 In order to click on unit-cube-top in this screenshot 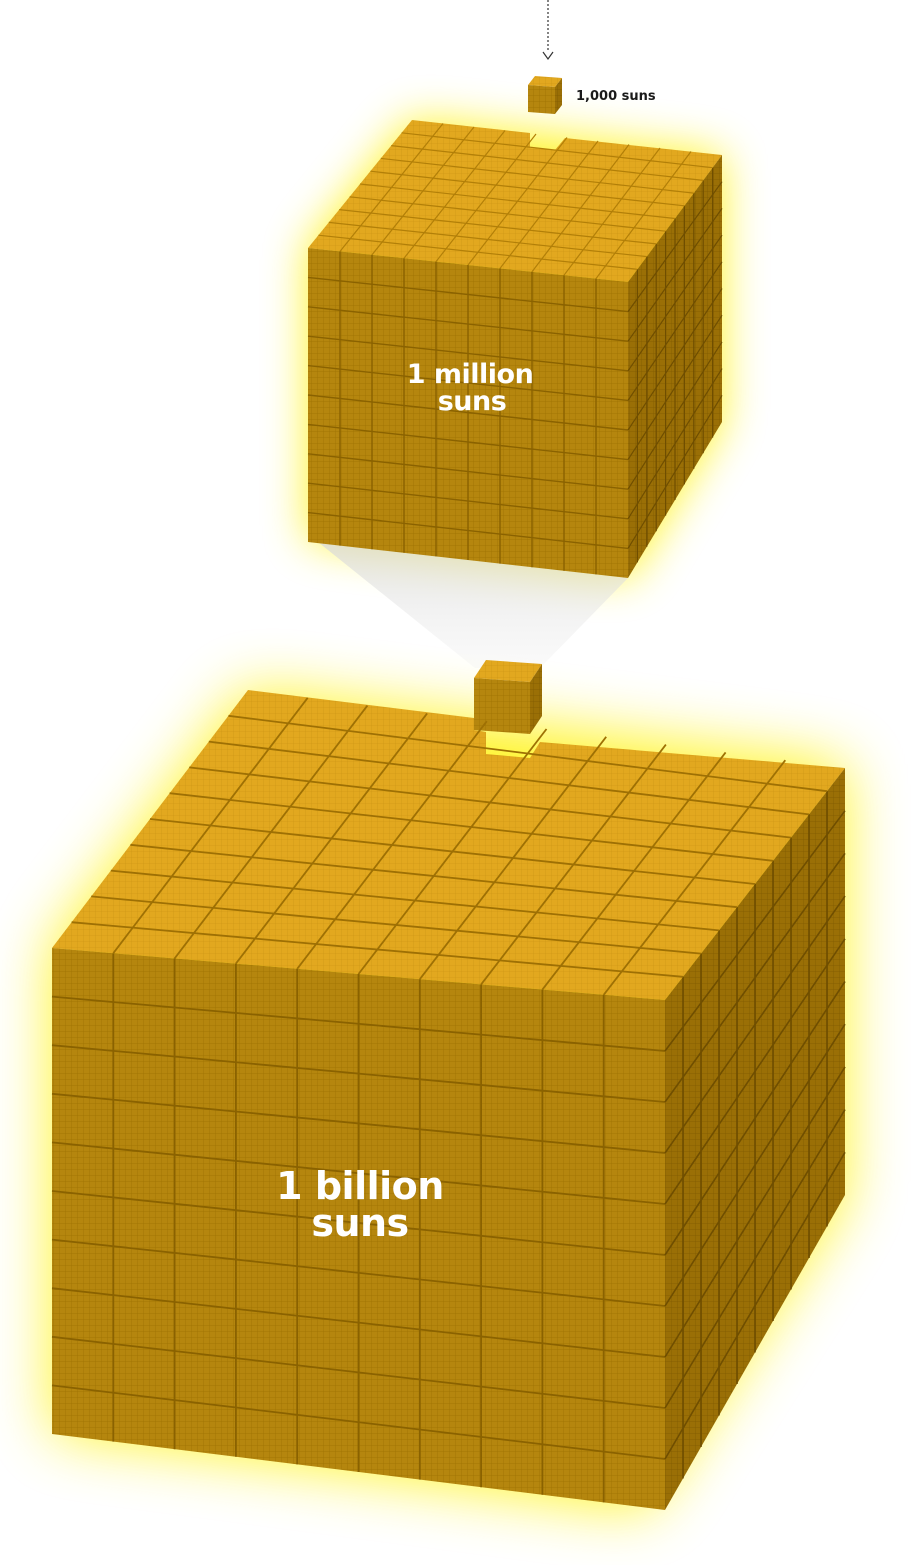, I will do `click(508, 671)`.